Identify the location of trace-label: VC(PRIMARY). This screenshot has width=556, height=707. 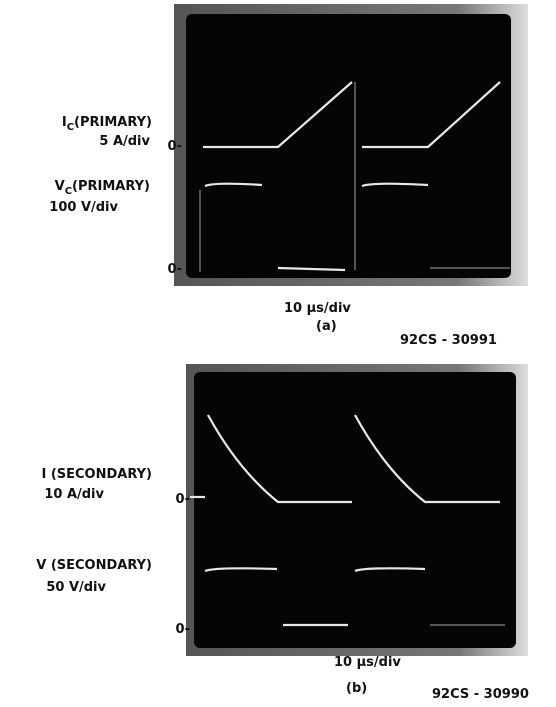
(102, 188).